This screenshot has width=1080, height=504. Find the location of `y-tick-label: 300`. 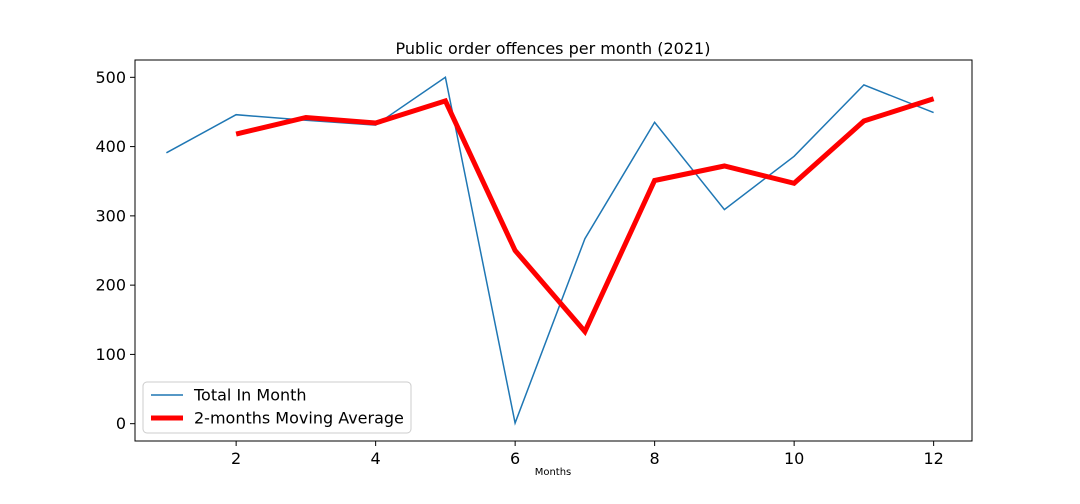

y-tick-label: 300 is located at coordinates (110, 215).